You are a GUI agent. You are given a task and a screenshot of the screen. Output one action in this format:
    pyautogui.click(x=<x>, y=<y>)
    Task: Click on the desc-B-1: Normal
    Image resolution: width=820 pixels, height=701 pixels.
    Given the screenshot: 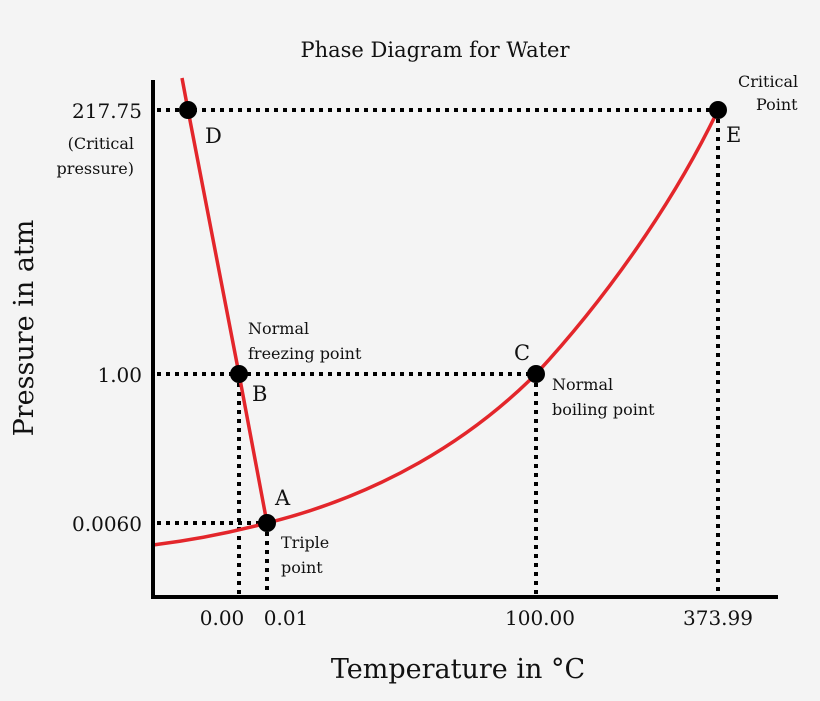 What is the action you would take?
    pyautogui.click(x=278, y=328)
    